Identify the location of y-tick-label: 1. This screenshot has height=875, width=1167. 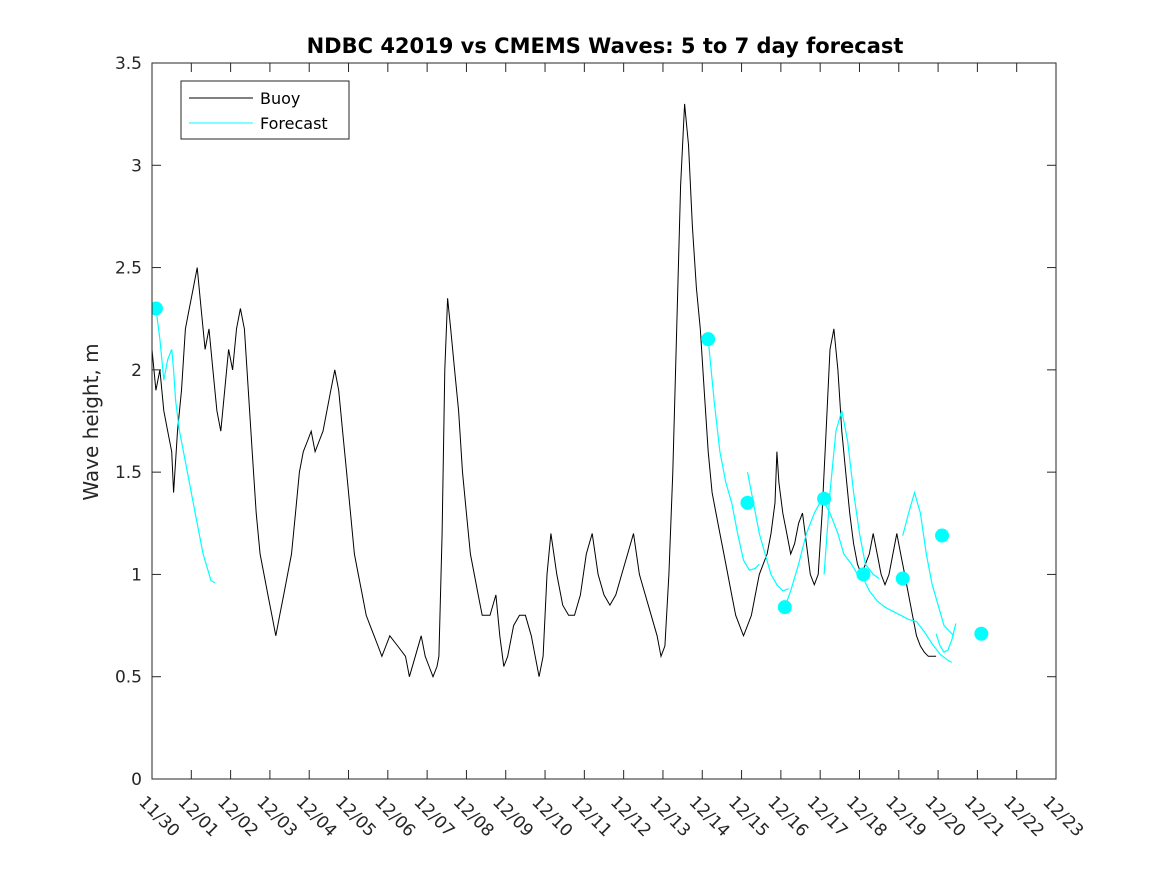
(136, 575).